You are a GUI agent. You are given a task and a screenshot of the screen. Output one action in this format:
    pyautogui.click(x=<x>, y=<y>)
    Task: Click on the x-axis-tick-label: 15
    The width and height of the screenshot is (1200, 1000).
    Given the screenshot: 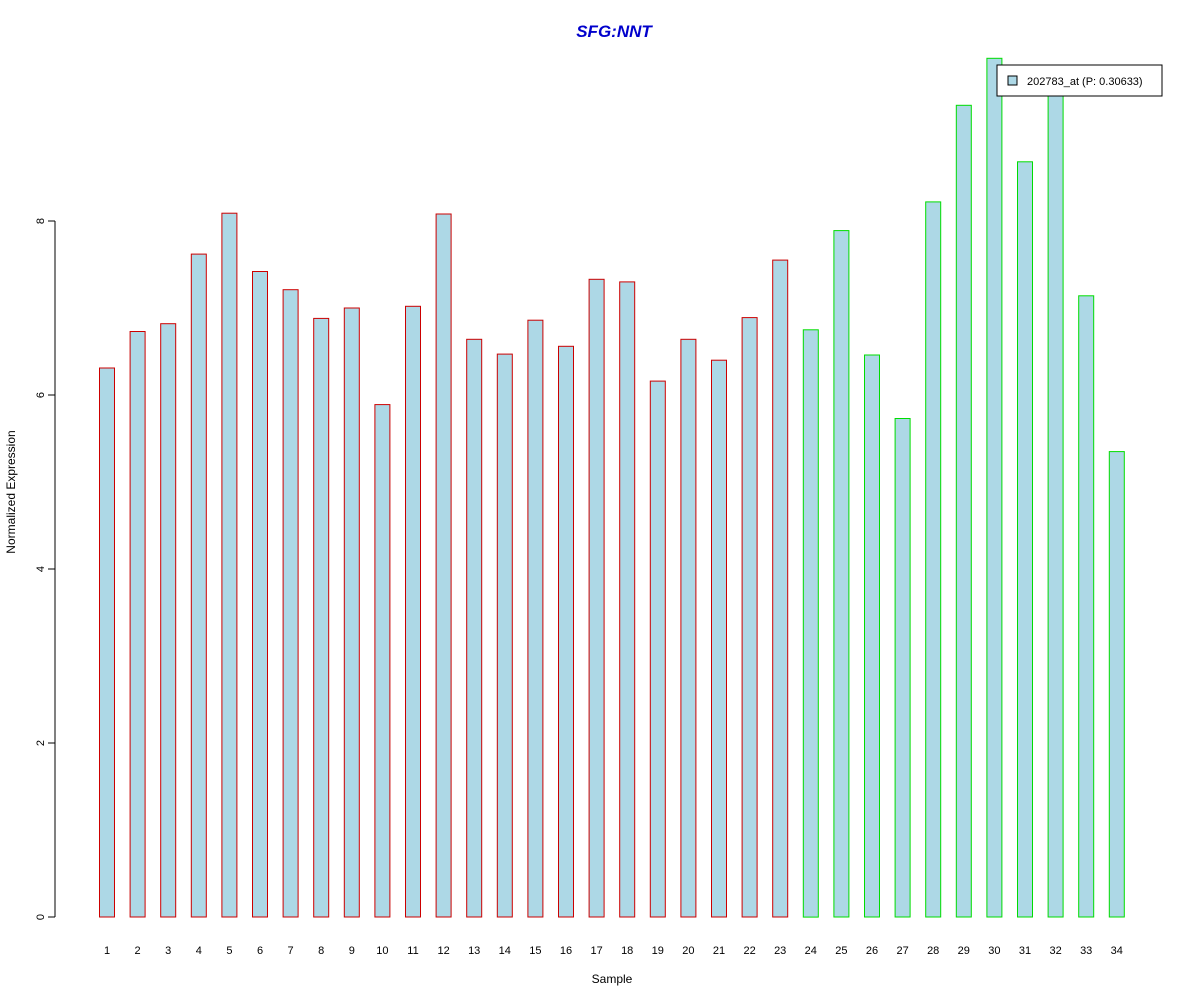 What is the action you would take?
    pyautogui.click(x=535, y=951)
    